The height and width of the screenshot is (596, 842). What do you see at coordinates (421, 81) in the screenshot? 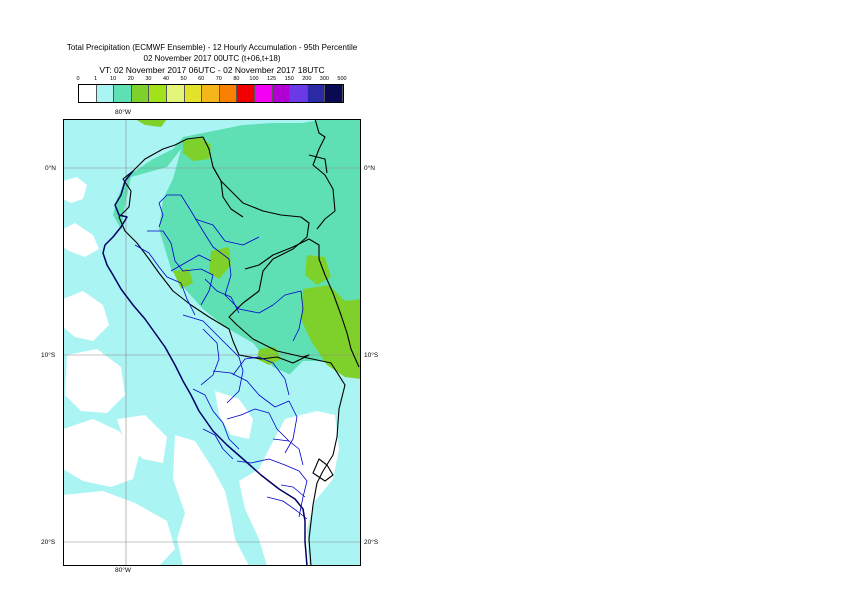
I see `legend-labels: 0 1 10 20 30 40 50 60 70 80 100 125 150 200 300 500` at bounding box center [421, 81].